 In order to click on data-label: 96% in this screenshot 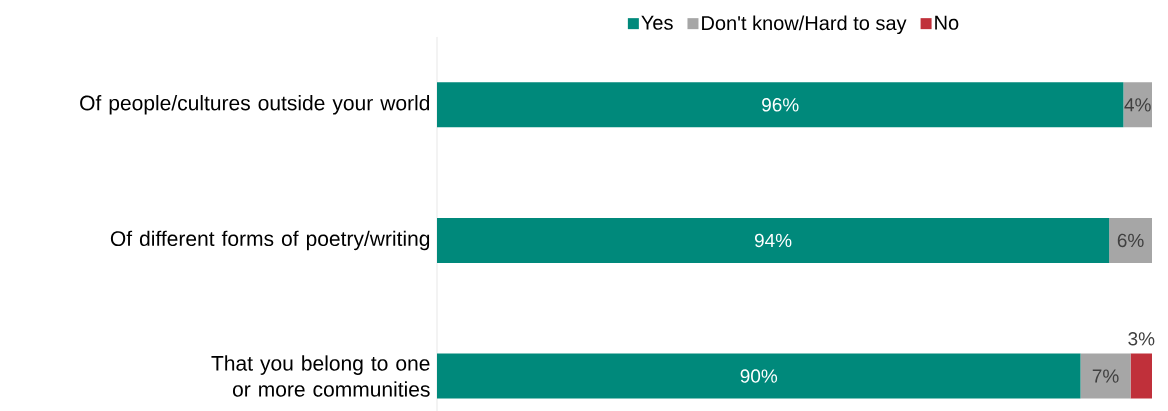, I will do `click(780, 105)`.